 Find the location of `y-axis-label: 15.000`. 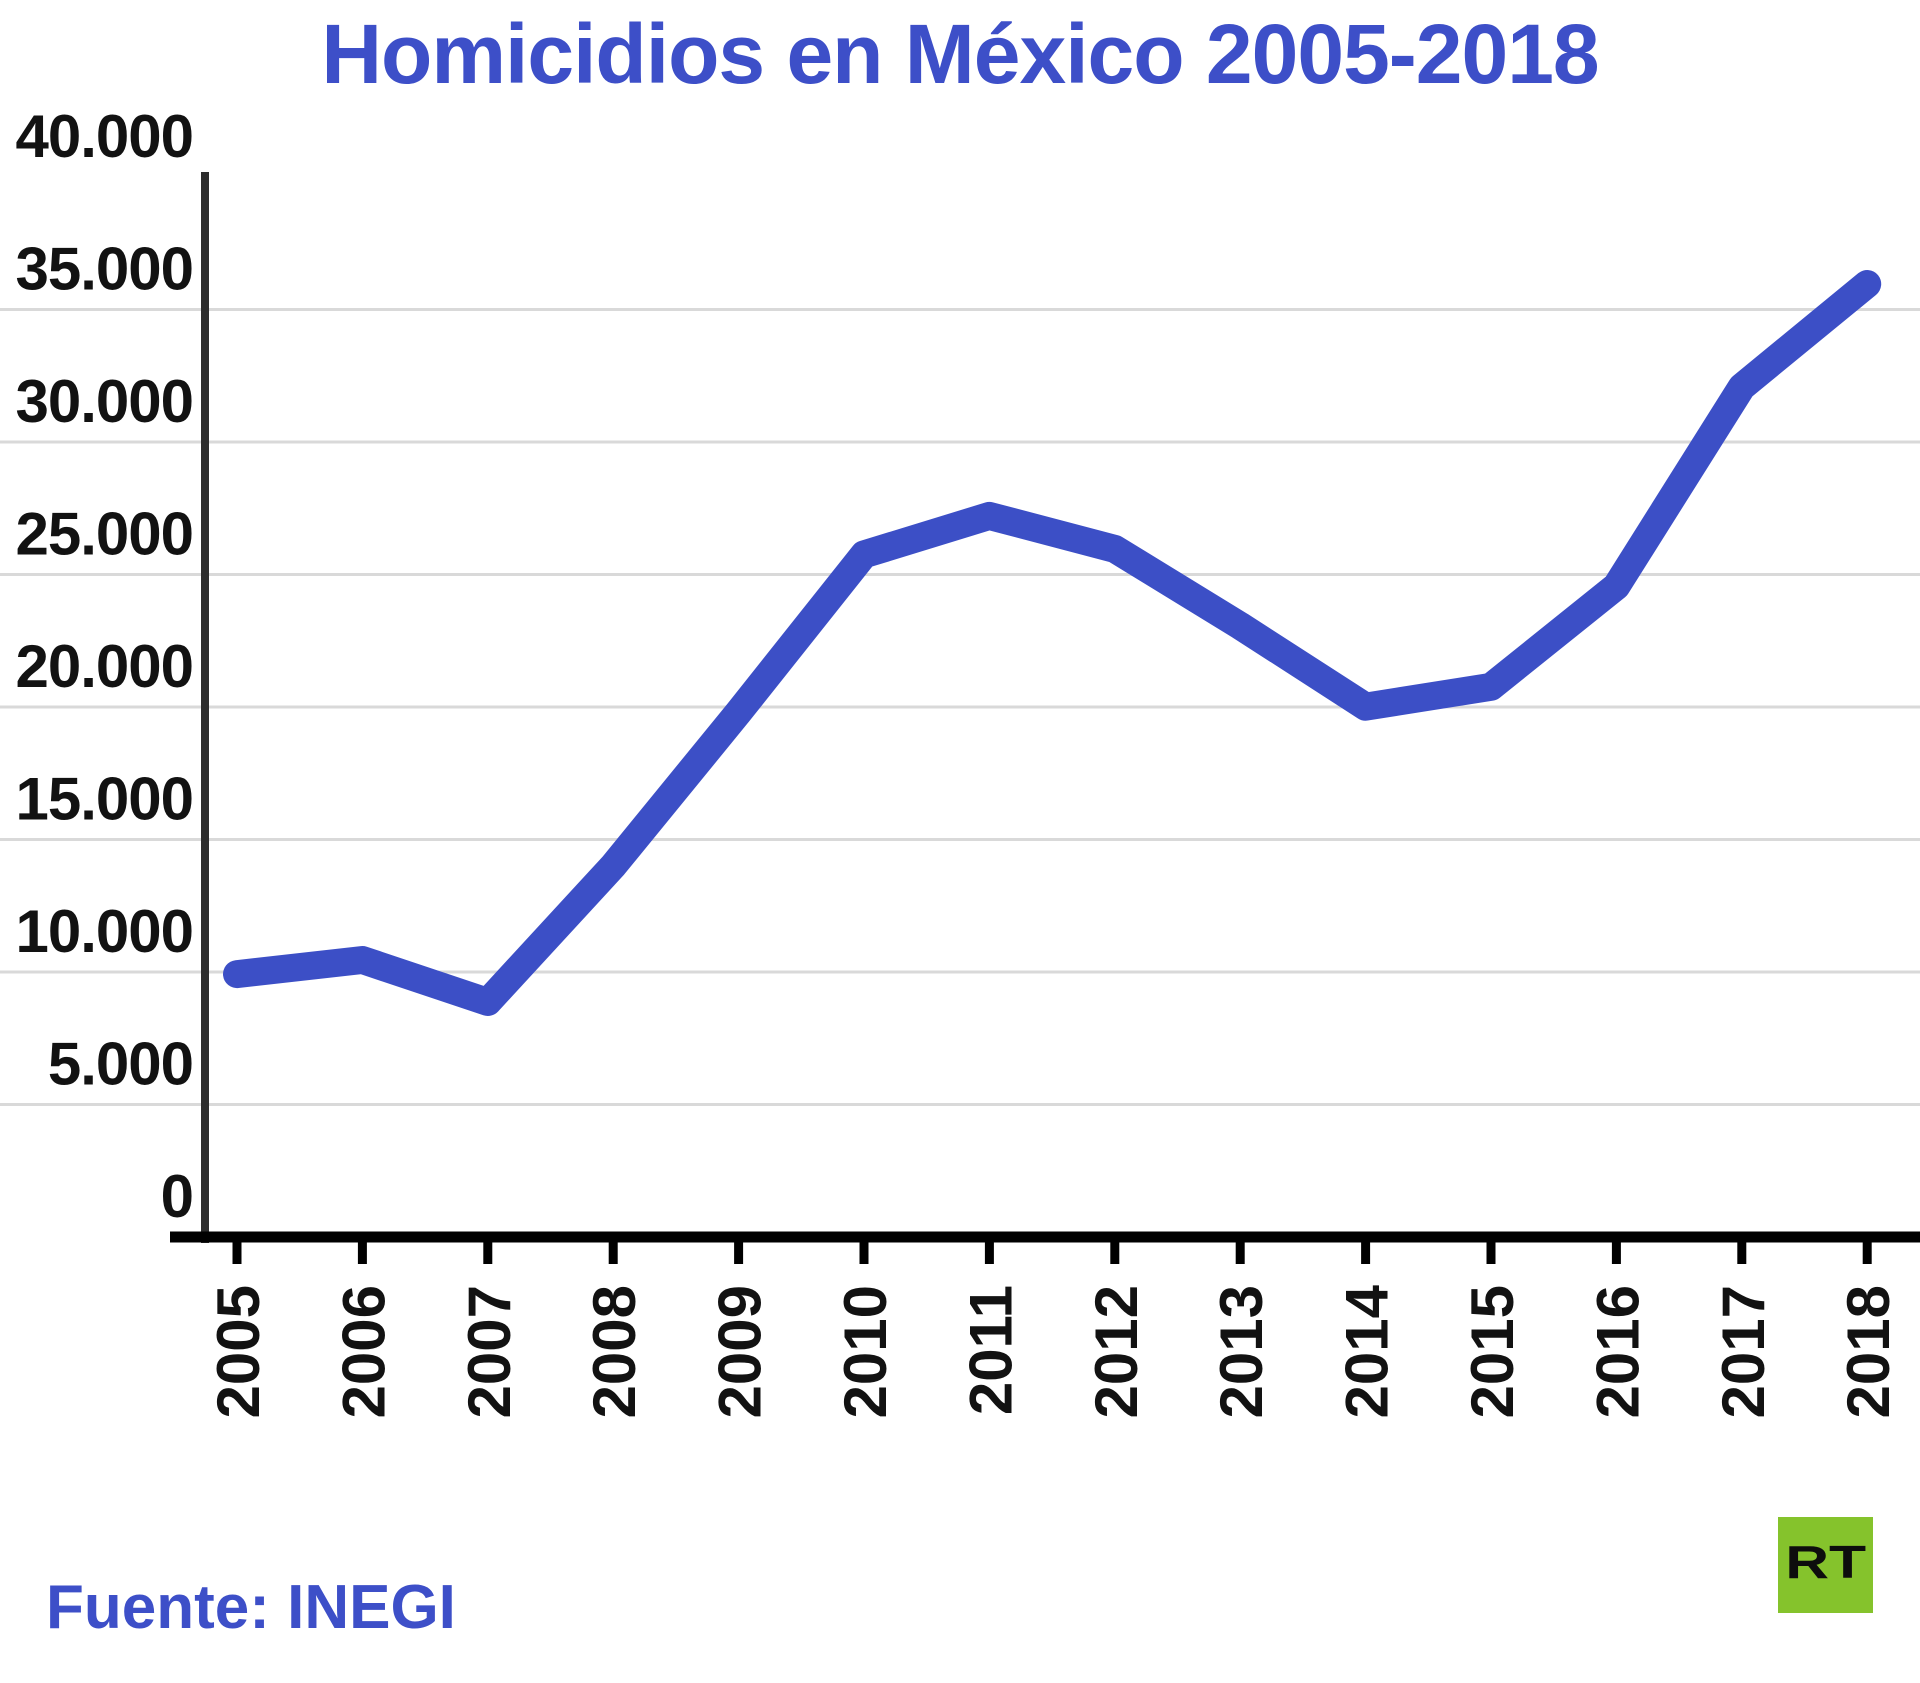

y-axis-label: 15.000 is located at coordinates (104, 799).